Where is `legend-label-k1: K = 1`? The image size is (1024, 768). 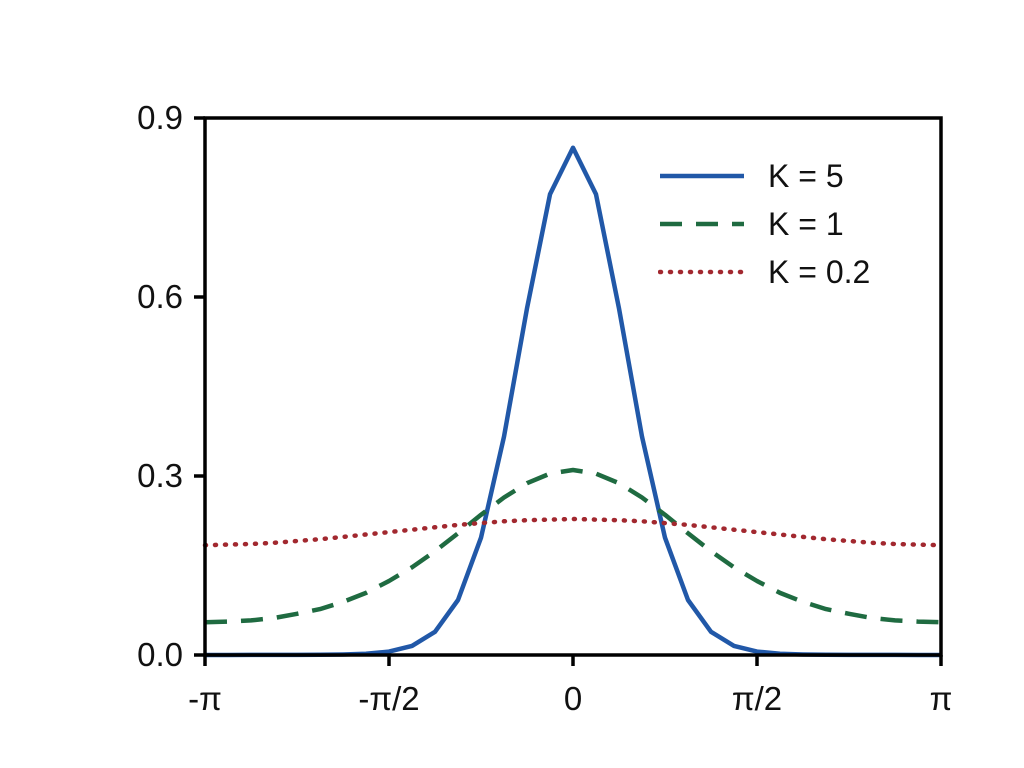
legend-label-k1: K = 1 is located at coordinates (806, 223).